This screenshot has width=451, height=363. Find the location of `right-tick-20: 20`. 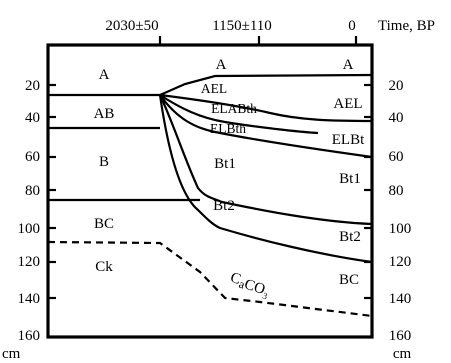

right-tick-20: 20 is located at coordinates (396, 86).